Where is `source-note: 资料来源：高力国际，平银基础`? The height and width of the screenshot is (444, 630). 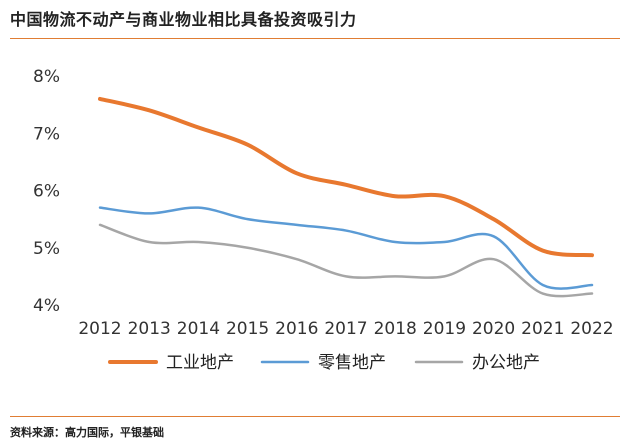
source-note: 资料来源：高力国际，平银基础 is located at coordinates (87, 432).